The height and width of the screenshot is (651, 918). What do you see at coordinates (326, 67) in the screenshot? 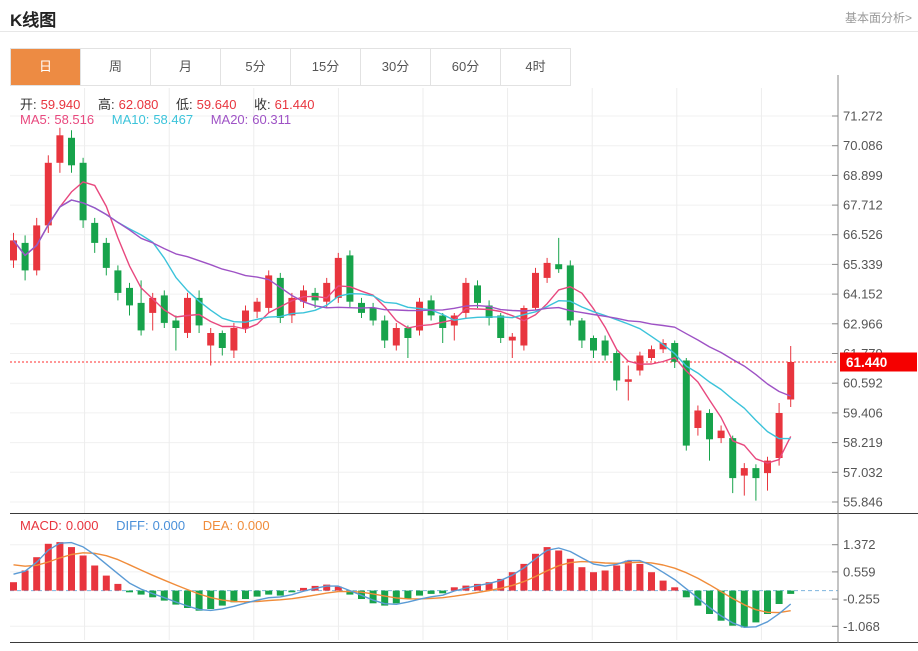
I see `tab-4-15分: 15分` at bounding box center [326, 67].